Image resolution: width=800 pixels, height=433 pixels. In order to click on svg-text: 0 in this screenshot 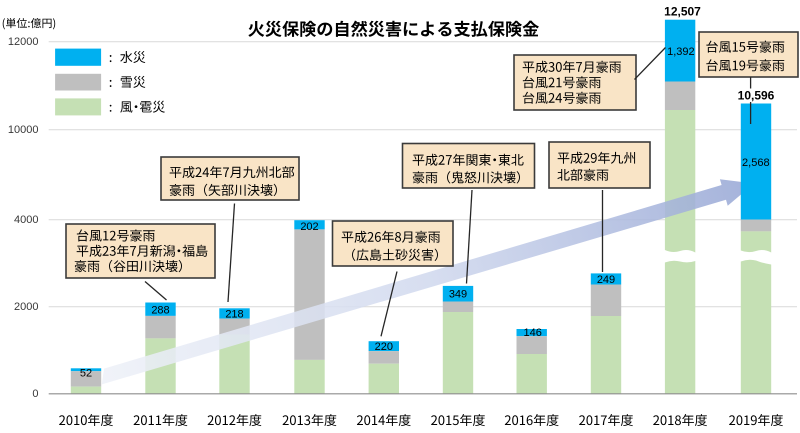, I will do `click(35, 394)`.